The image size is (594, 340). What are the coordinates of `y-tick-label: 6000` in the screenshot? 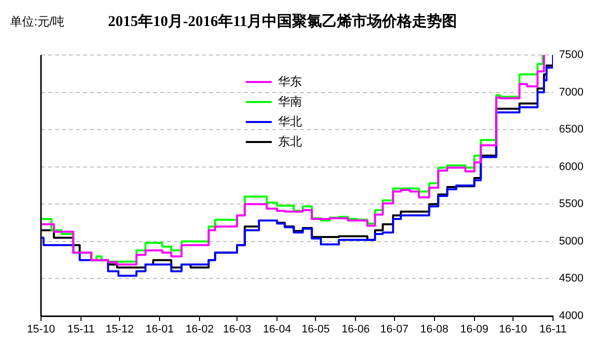 It's located at (571, 166).